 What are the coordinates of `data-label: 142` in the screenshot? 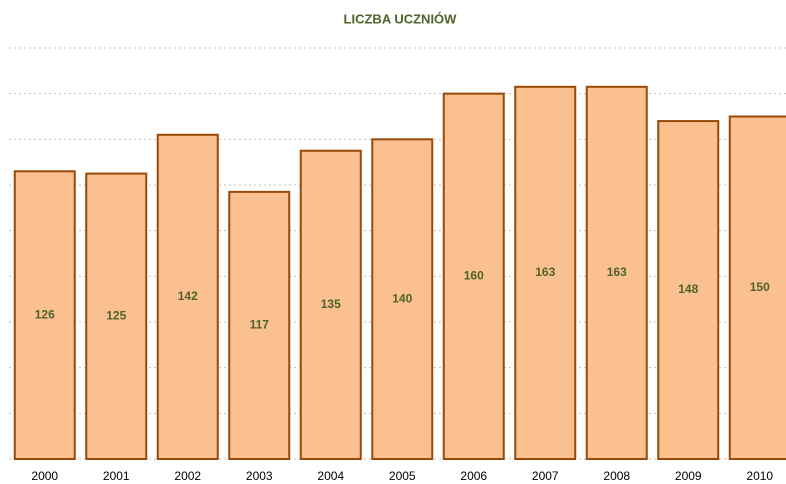 It's located at (188, 296).